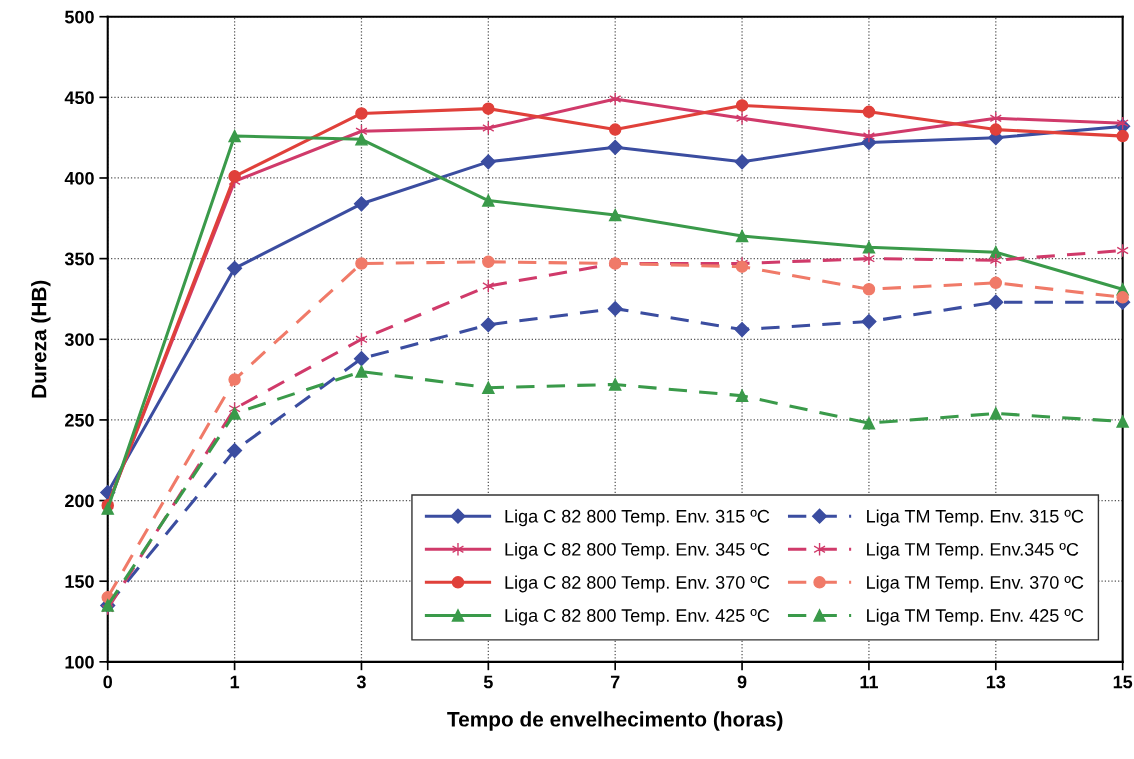 The width and height of the screenshot is (1134, 759). What do you see at coordinates (869, 682) in the screenshot?
I see `x-tick-label: 11` at bounding box center [869, 682].